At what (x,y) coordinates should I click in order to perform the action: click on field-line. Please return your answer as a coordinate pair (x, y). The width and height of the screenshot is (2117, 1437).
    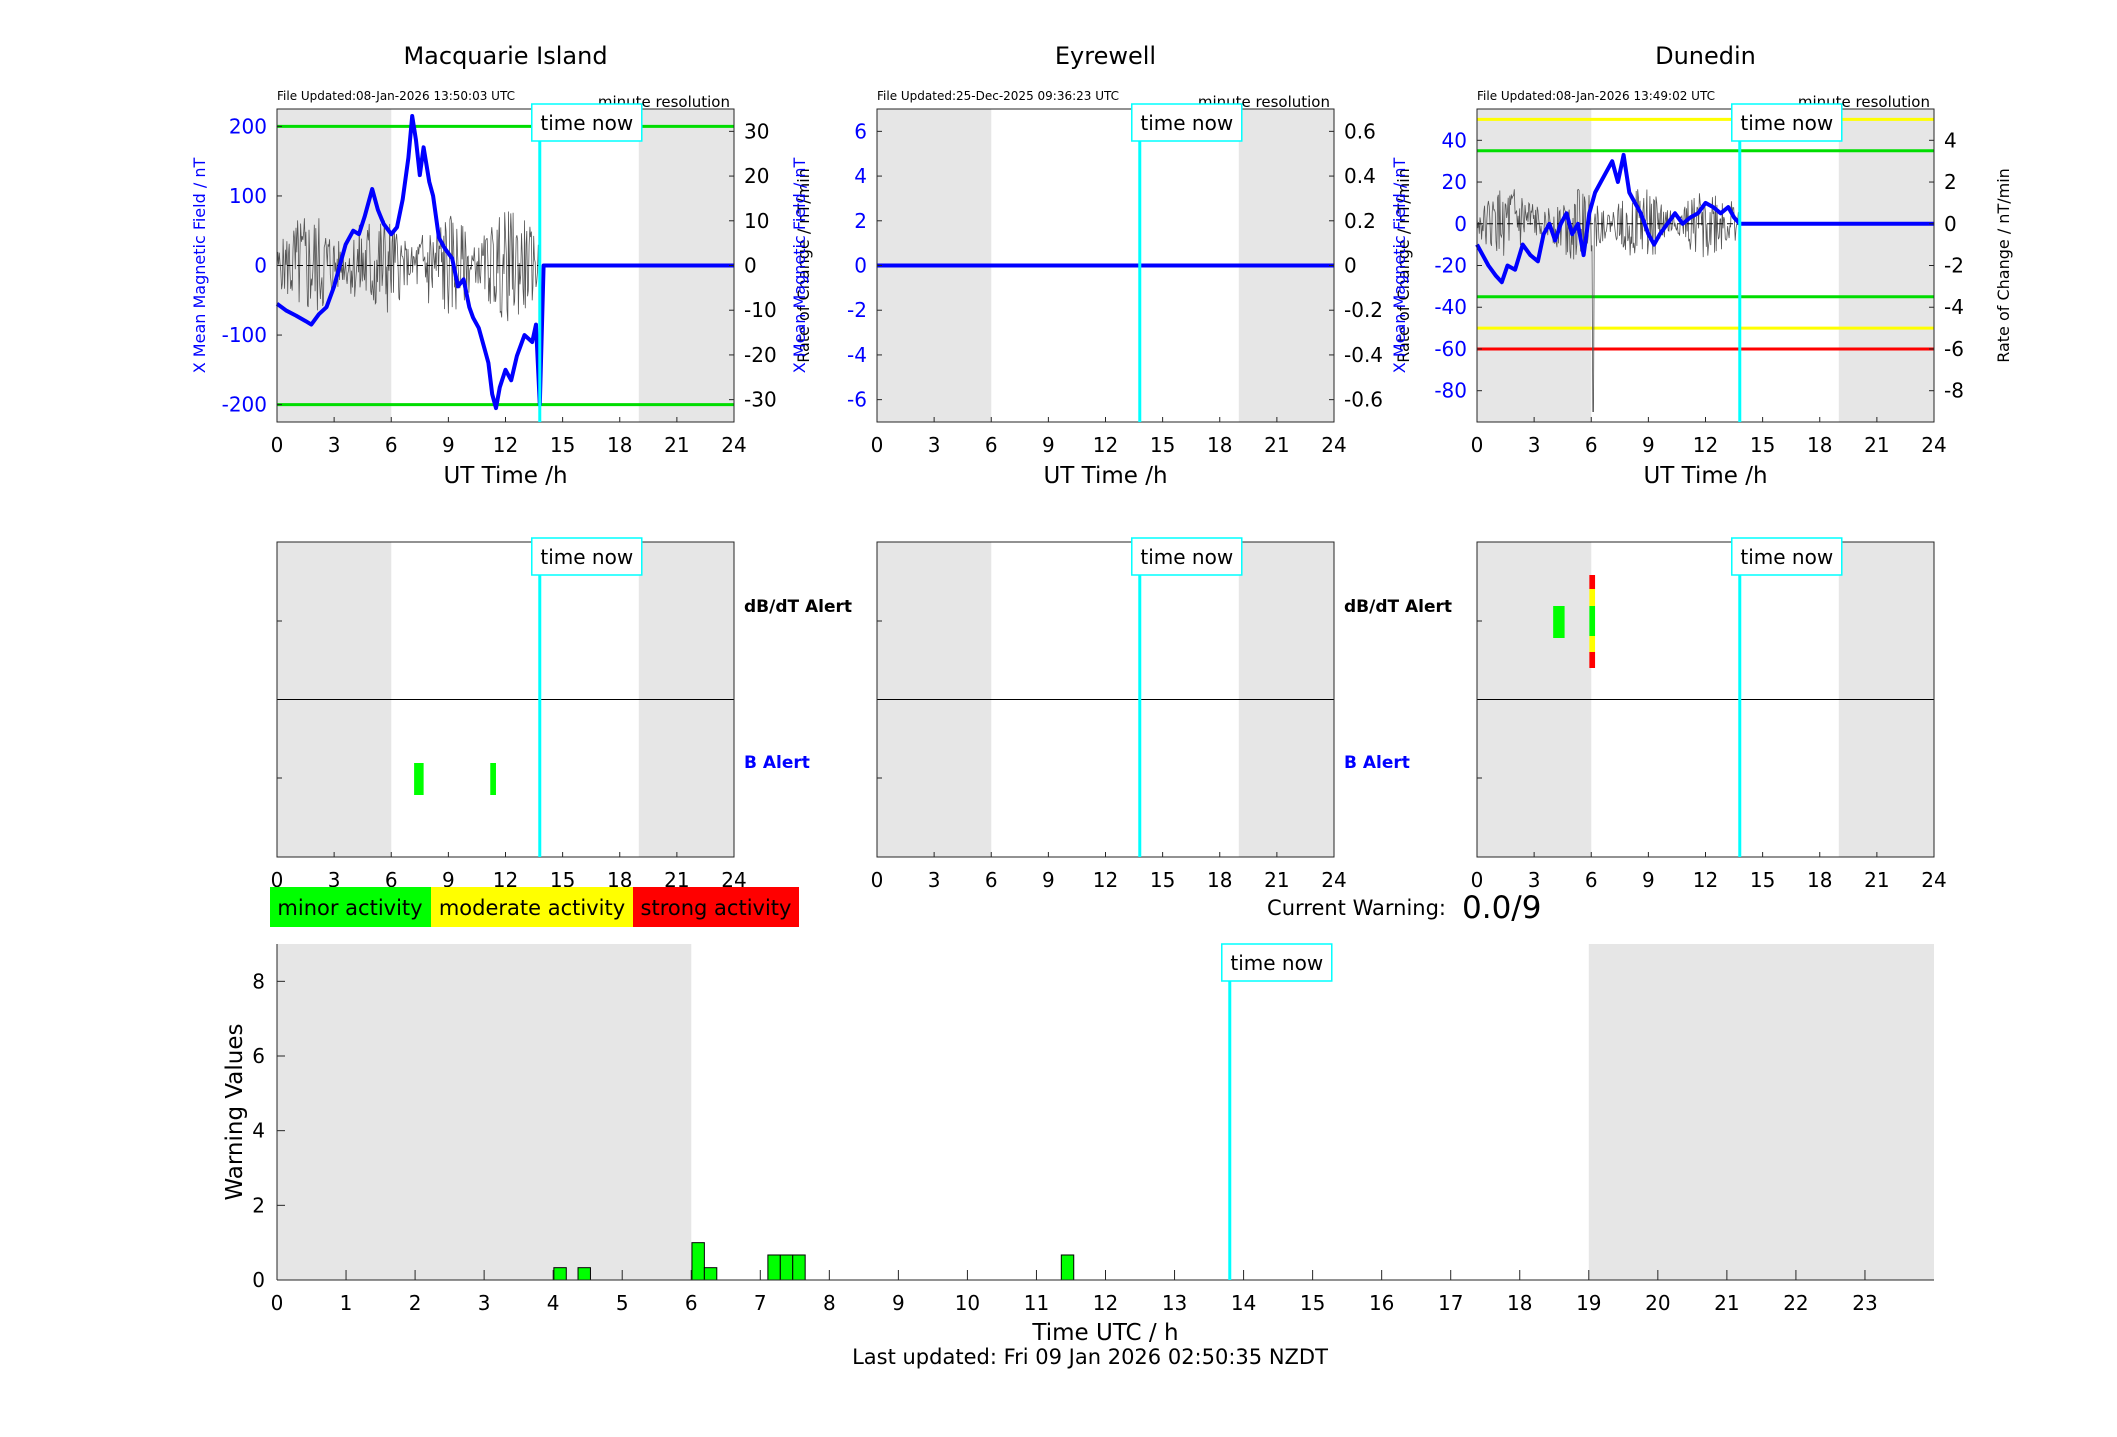
    Looking at the image, I should click on (504, 262).